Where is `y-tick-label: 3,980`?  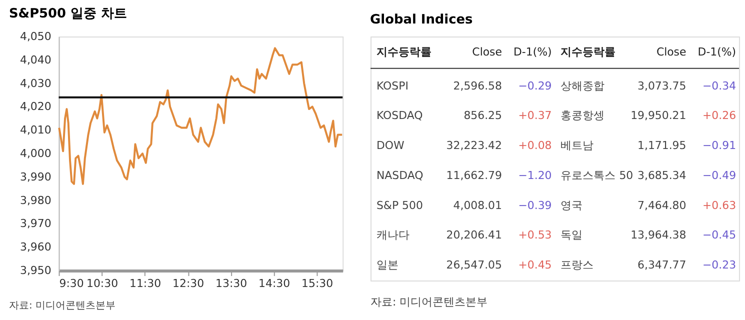
y-tick-label: 3,980 is located at coordinates (36, 200).